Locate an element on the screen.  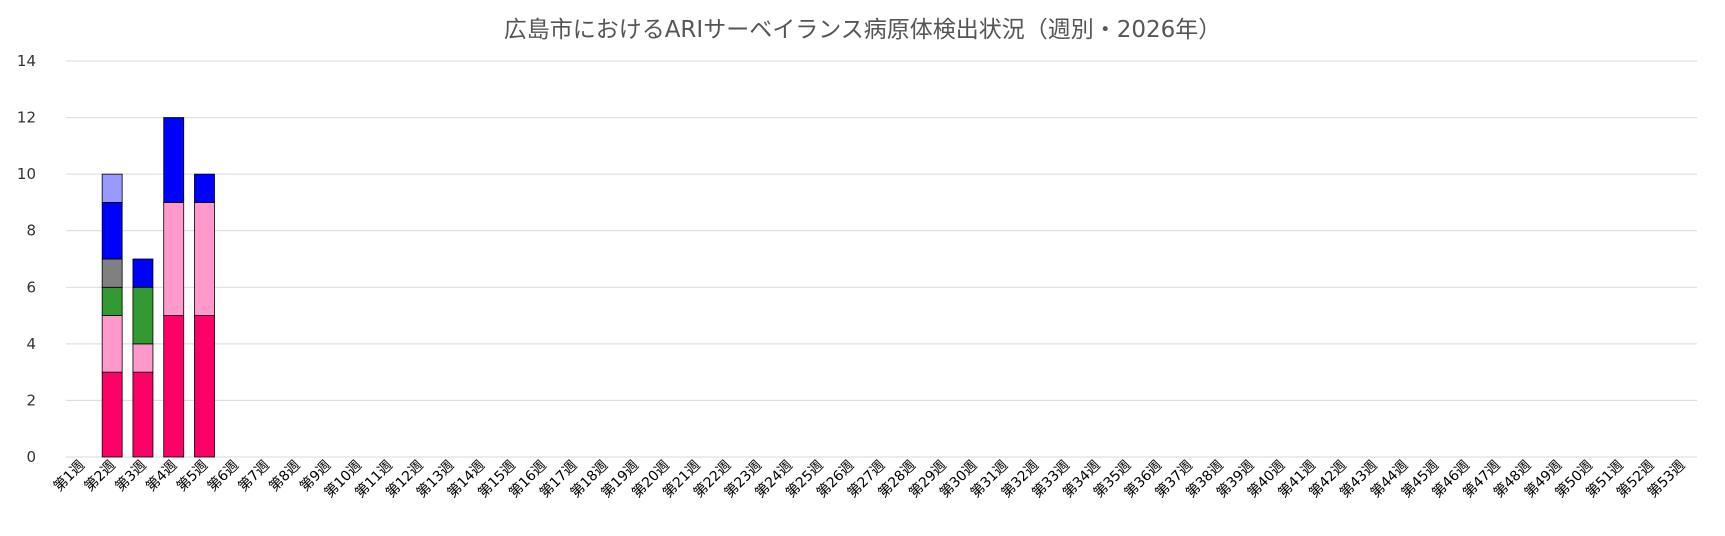
x-tick-label: 第3週 is located at coordinates (131, 476).